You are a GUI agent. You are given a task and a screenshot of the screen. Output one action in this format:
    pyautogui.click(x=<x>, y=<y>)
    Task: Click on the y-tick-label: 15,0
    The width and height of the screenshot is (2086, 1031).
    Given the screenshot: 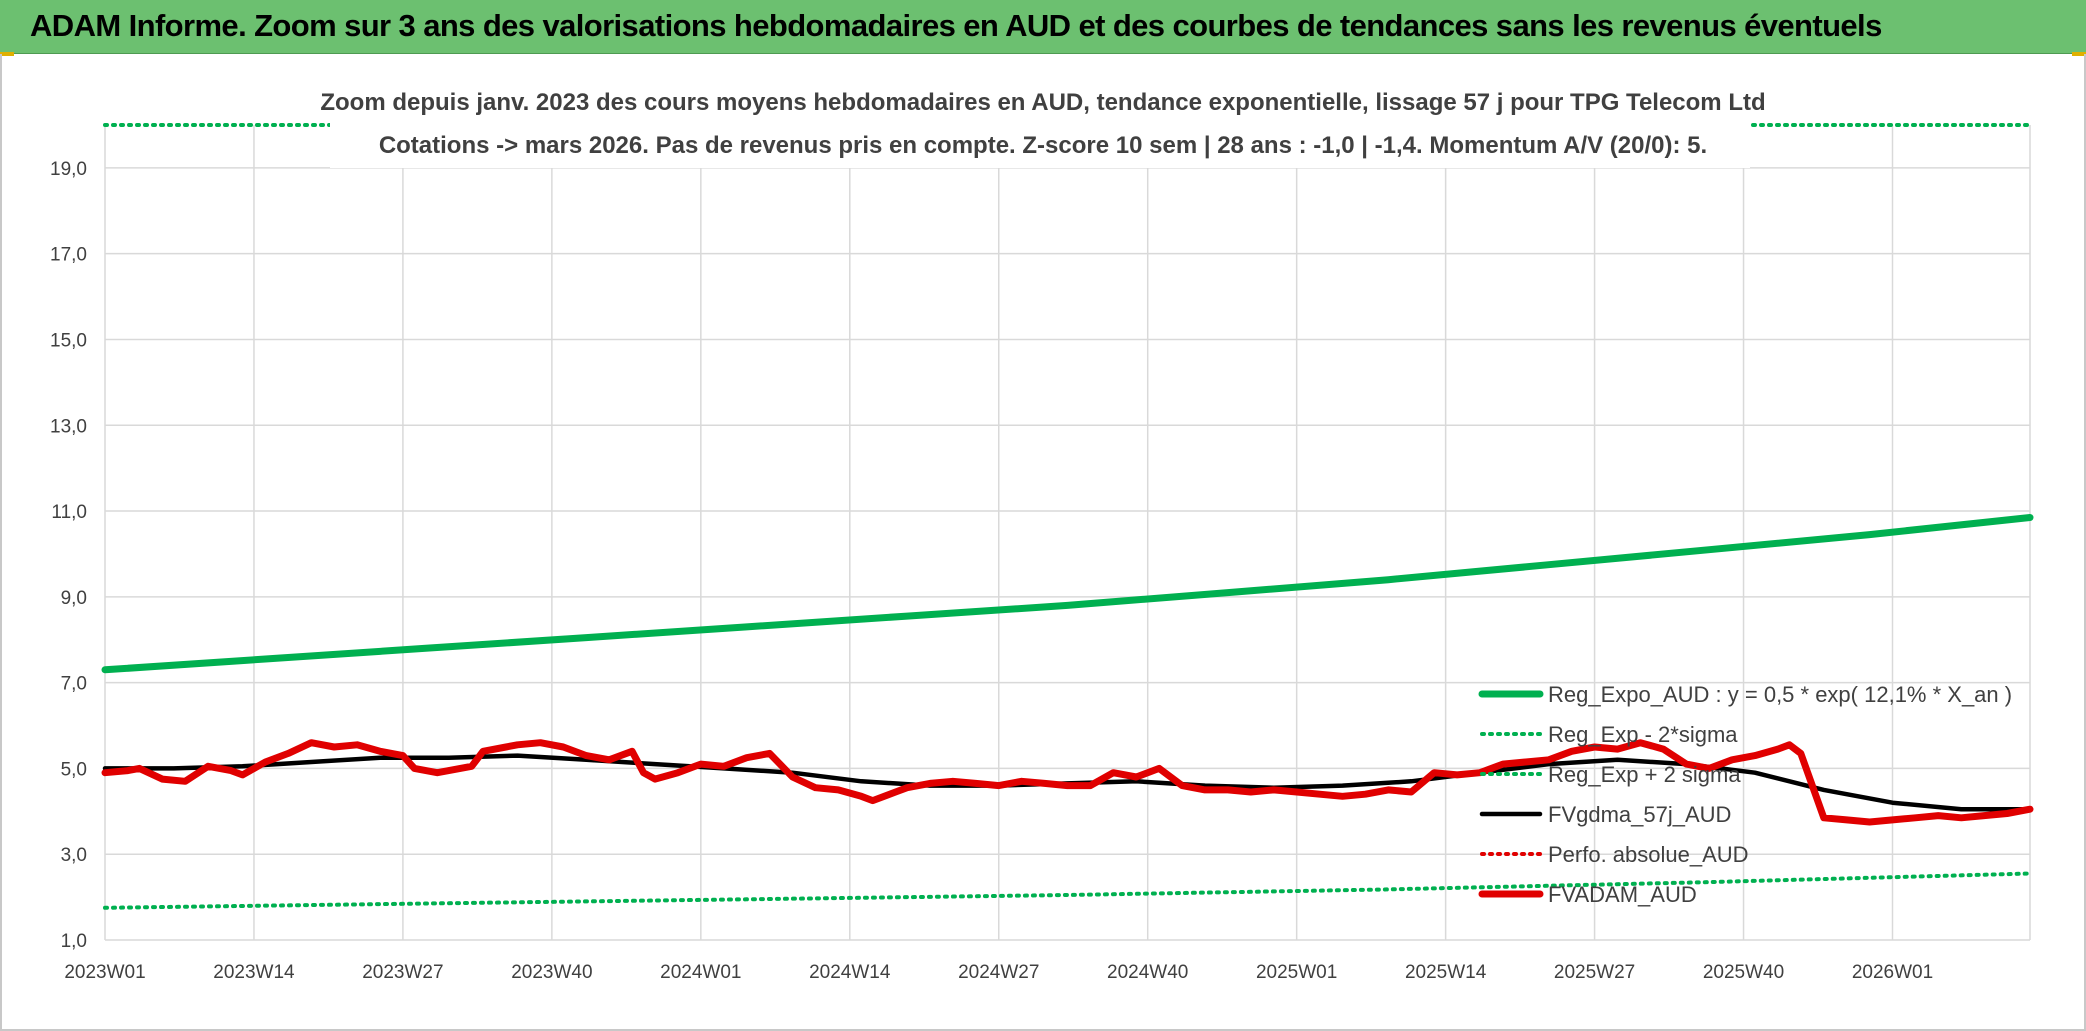 What is the action you would take?
    pyautogui.click(x=68, y=340)
    